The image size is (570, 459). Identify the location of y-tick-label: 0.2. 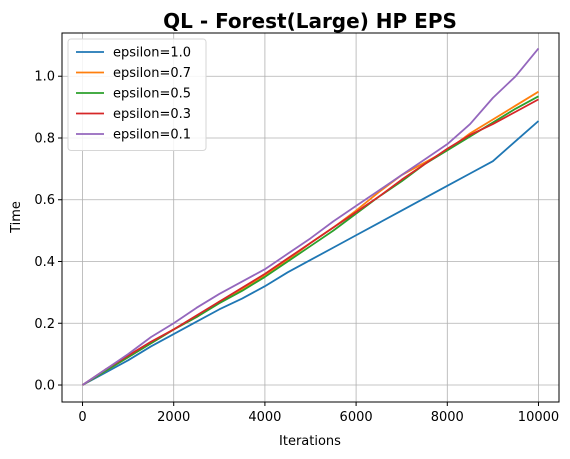
(44, 324).